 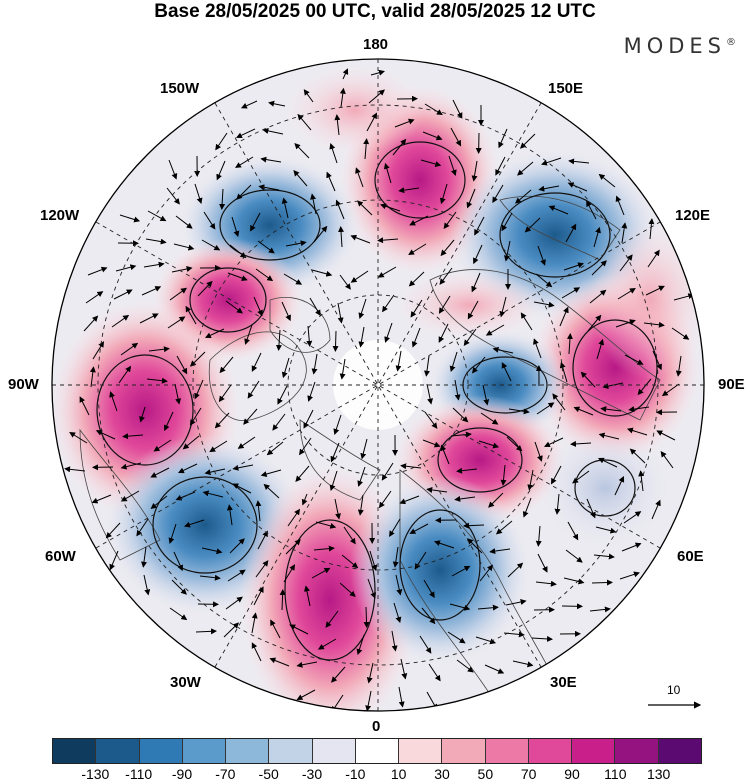 What do you see at coordinates (23, 384) in the screenshot?
I see `lon-label-90w: 90W` at bounding box center [23, 384].